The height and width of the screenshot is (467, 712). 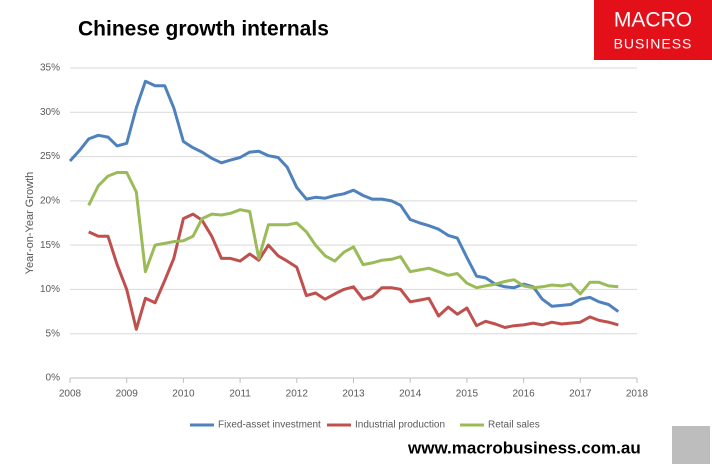 What do you see at coordinates (70, 394) in the screenshot?
I see `x-tick-label: 2008` at bounding box center [70, 394].